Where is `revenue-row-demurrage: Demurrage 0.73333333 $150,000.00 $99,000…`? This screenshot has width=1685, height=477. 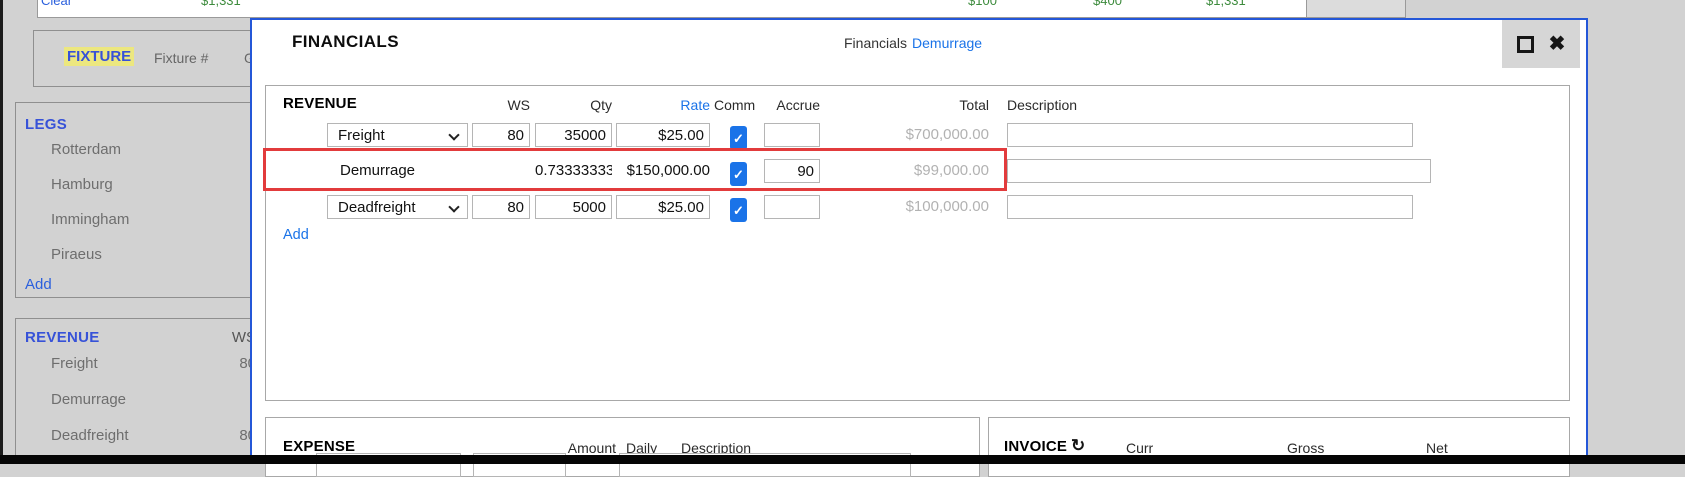
revenue-row-demurrage: Demurrage 0.73333333 $150,000.00 $99,000… is located at coordinates (917, 172).